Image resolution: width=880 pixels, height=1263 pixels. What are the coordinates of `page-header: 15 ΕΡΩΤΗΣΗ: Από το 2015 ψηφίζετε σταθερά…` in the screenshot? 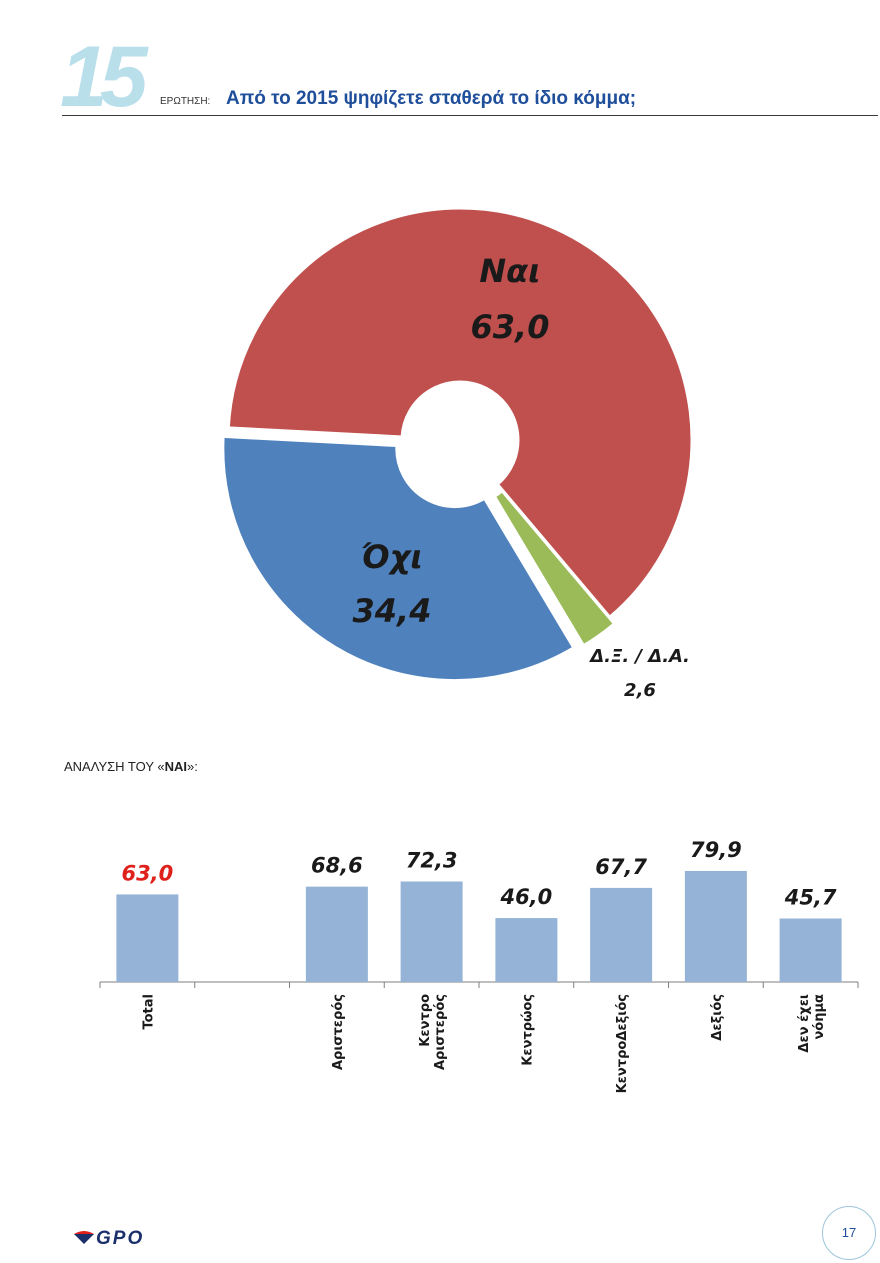 It's located at (469, 77).